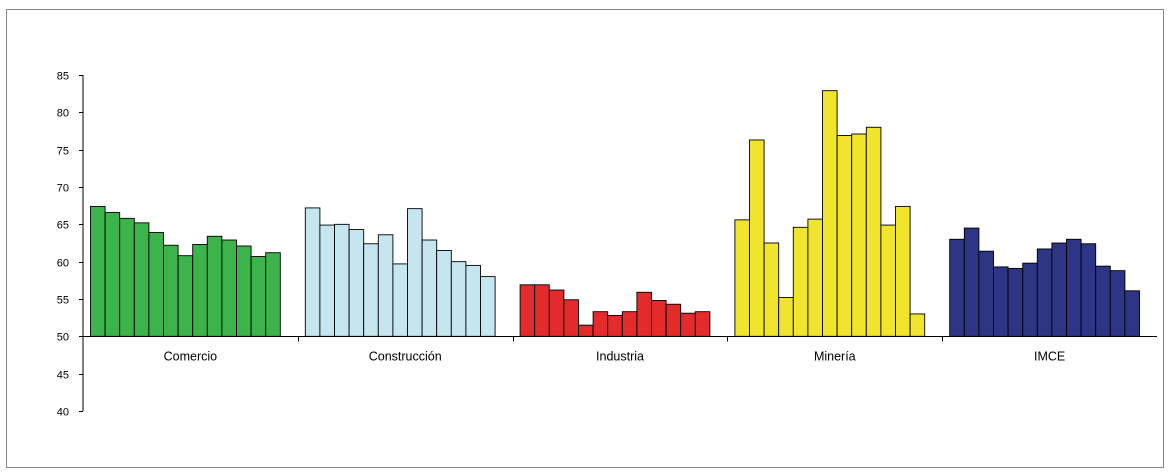 The width and height of the screenshot is (1171, 474). What do you see at coordinates (63, 413) in the screenshot?
I see `y-tick-label: 40` at bounding box center [63, 413].